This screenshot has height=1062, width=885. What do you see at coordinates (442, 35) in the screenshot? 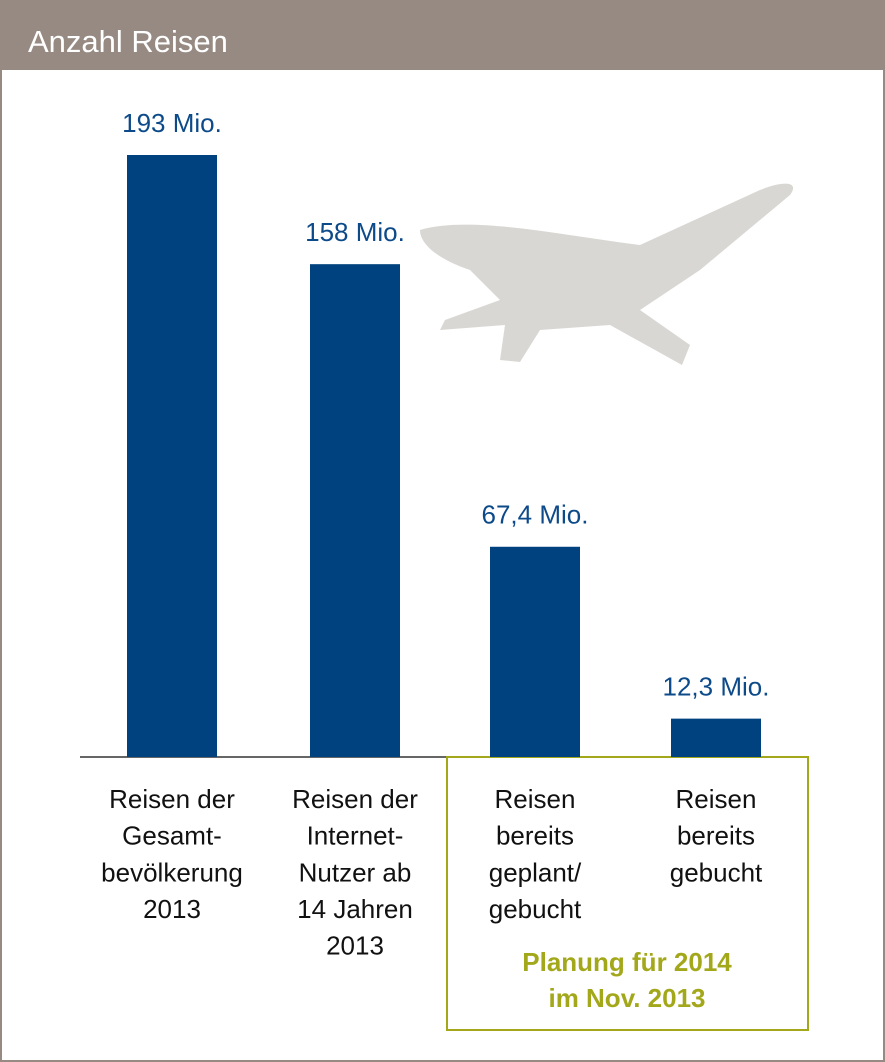
I see `header` at bounding box center [442, 35].